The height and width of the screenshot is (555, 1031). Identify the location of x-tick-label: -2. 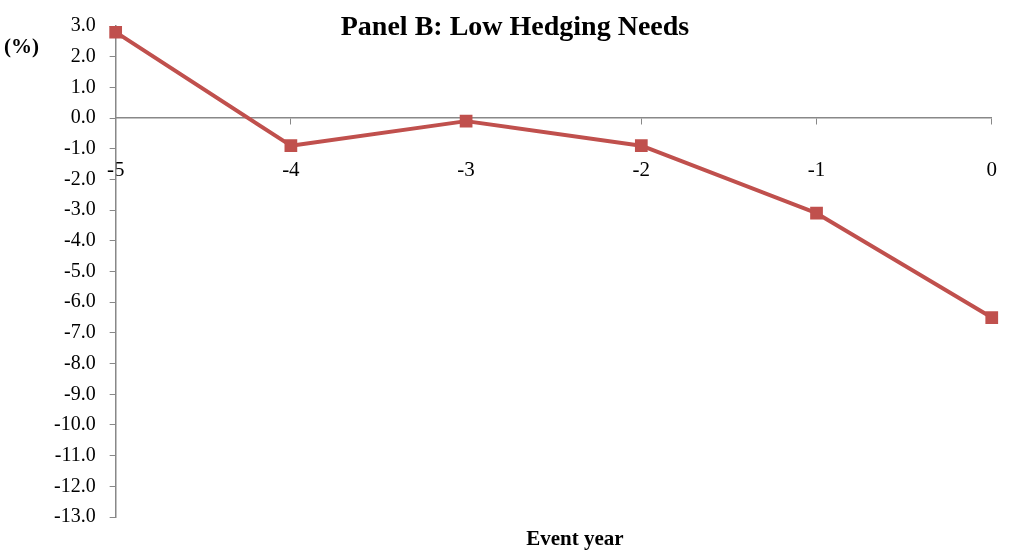
(641, 169).